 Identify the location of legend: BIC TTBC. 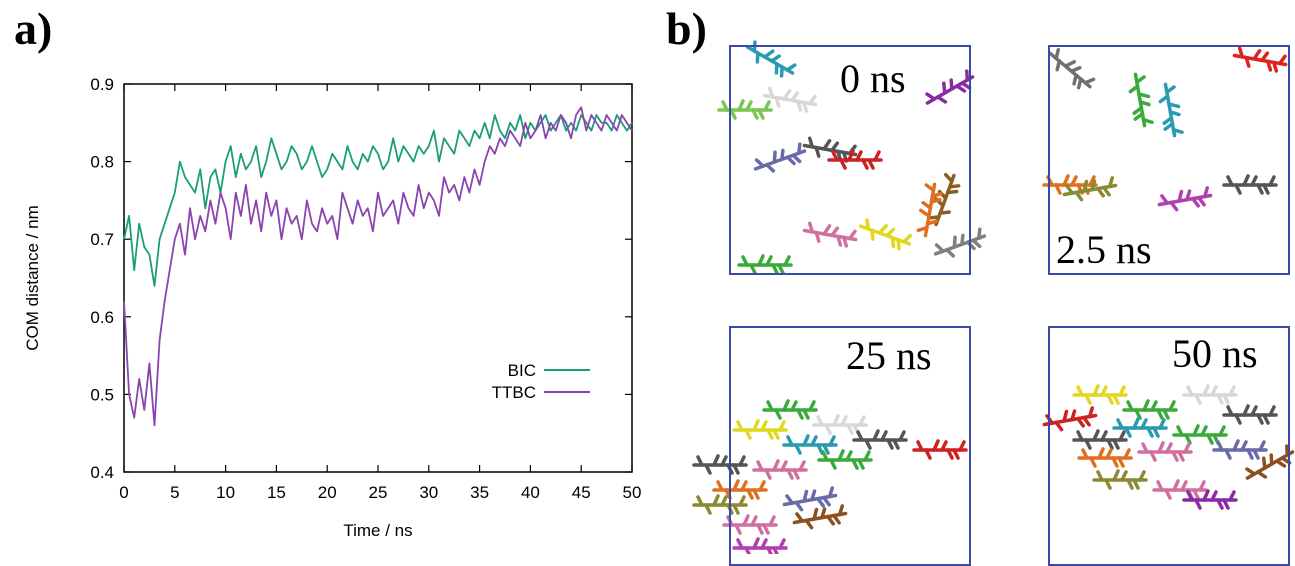
(541, 381).